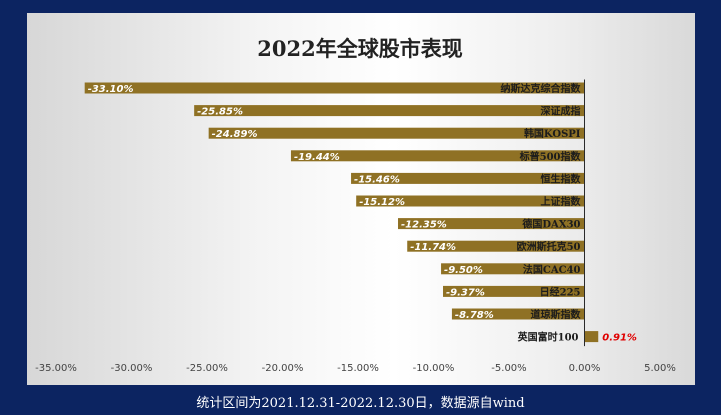 Image resolution: width=721 pixels, height=415 pixels. What do you see at coordinates (619, 338) in the screenshot?
I see `value-label: 0.91%` at bounding box center [619, 338].